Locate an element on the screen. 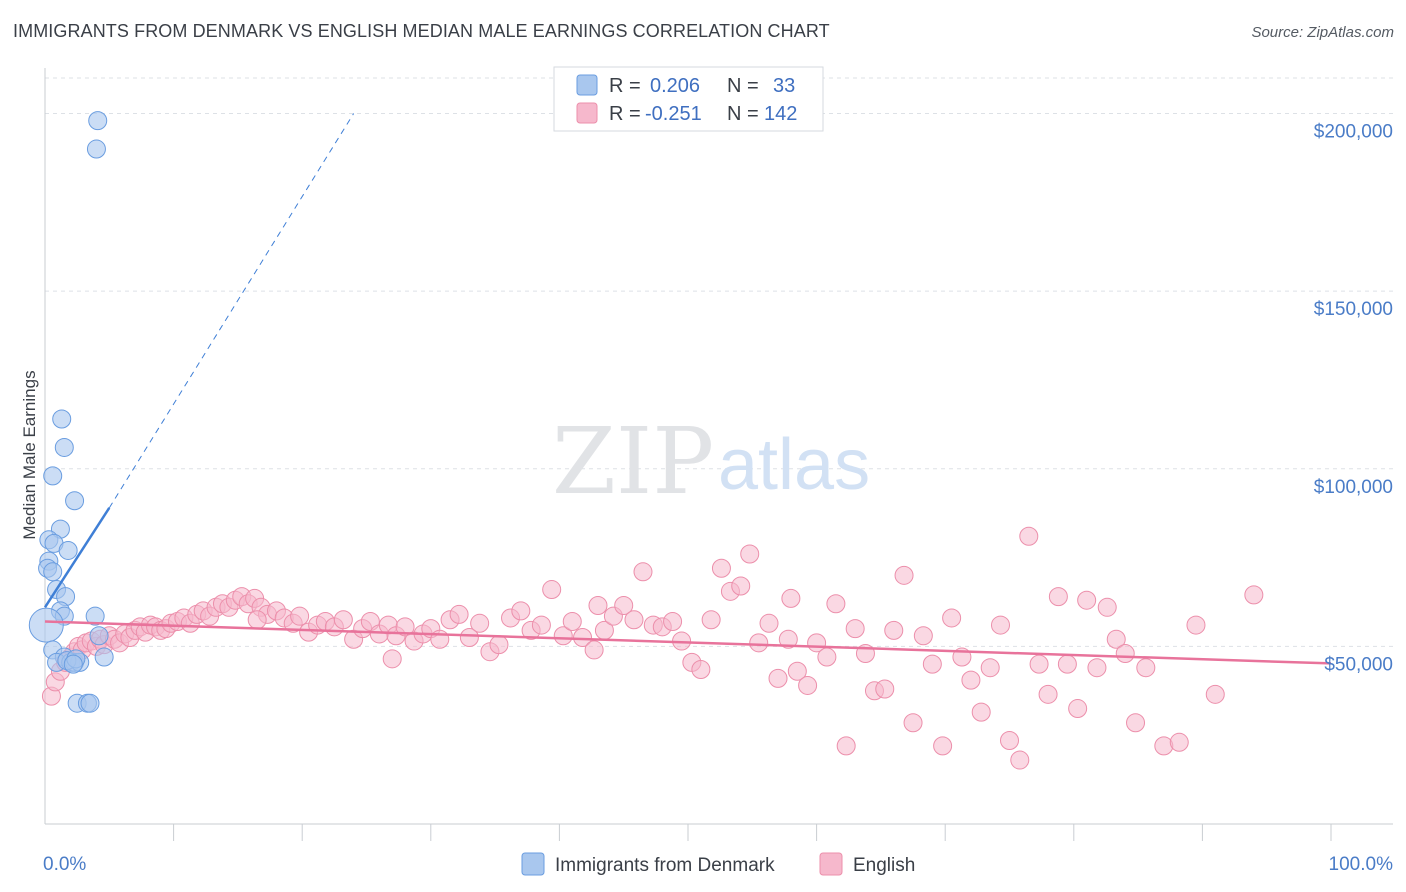 The width and height of the screenshot is (1406, 892). watermark-zip: ZIP is located at coordinates (633, 461).